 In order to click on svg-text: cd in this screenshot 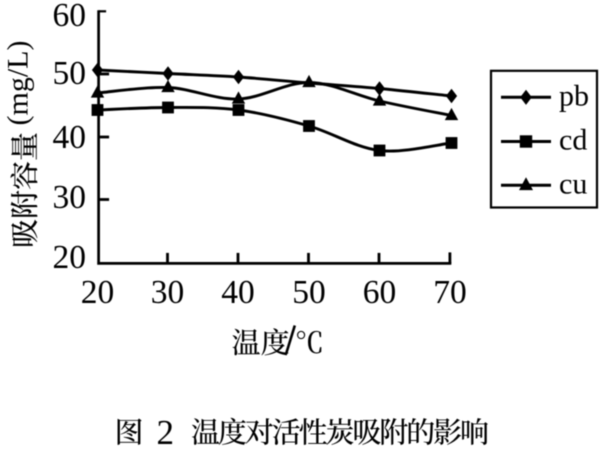, I will do `click(573, 140)`.